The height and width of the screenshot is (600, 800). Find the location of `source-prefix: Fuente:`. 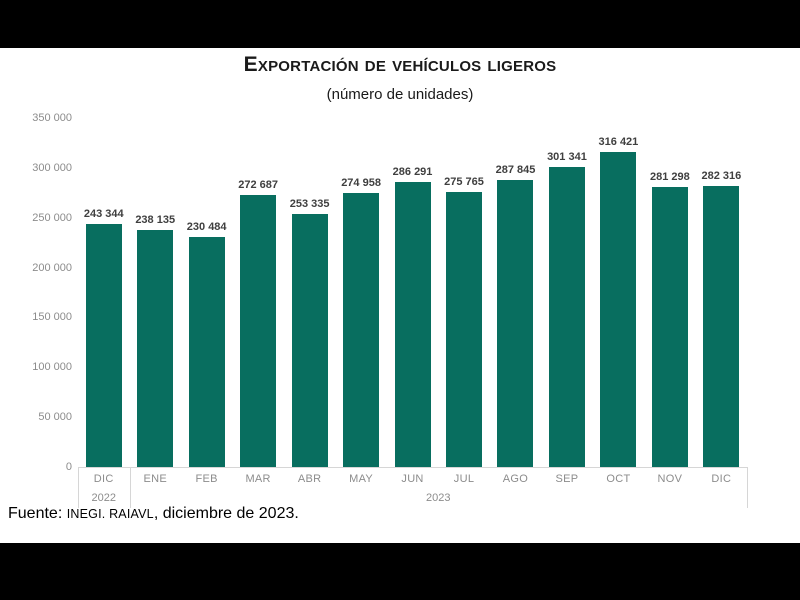

source-prefix: Fuente: is located at coordinates (37, 513).